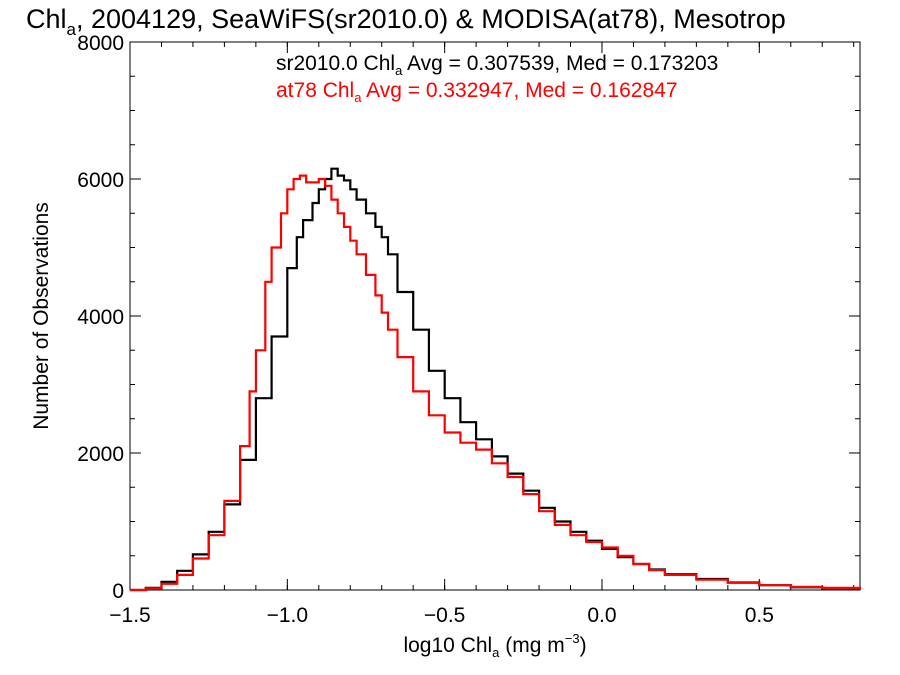 This screenshot has height=675, width=900. I want to click on y-axis-label: Number of Observations, so click(41, 316).